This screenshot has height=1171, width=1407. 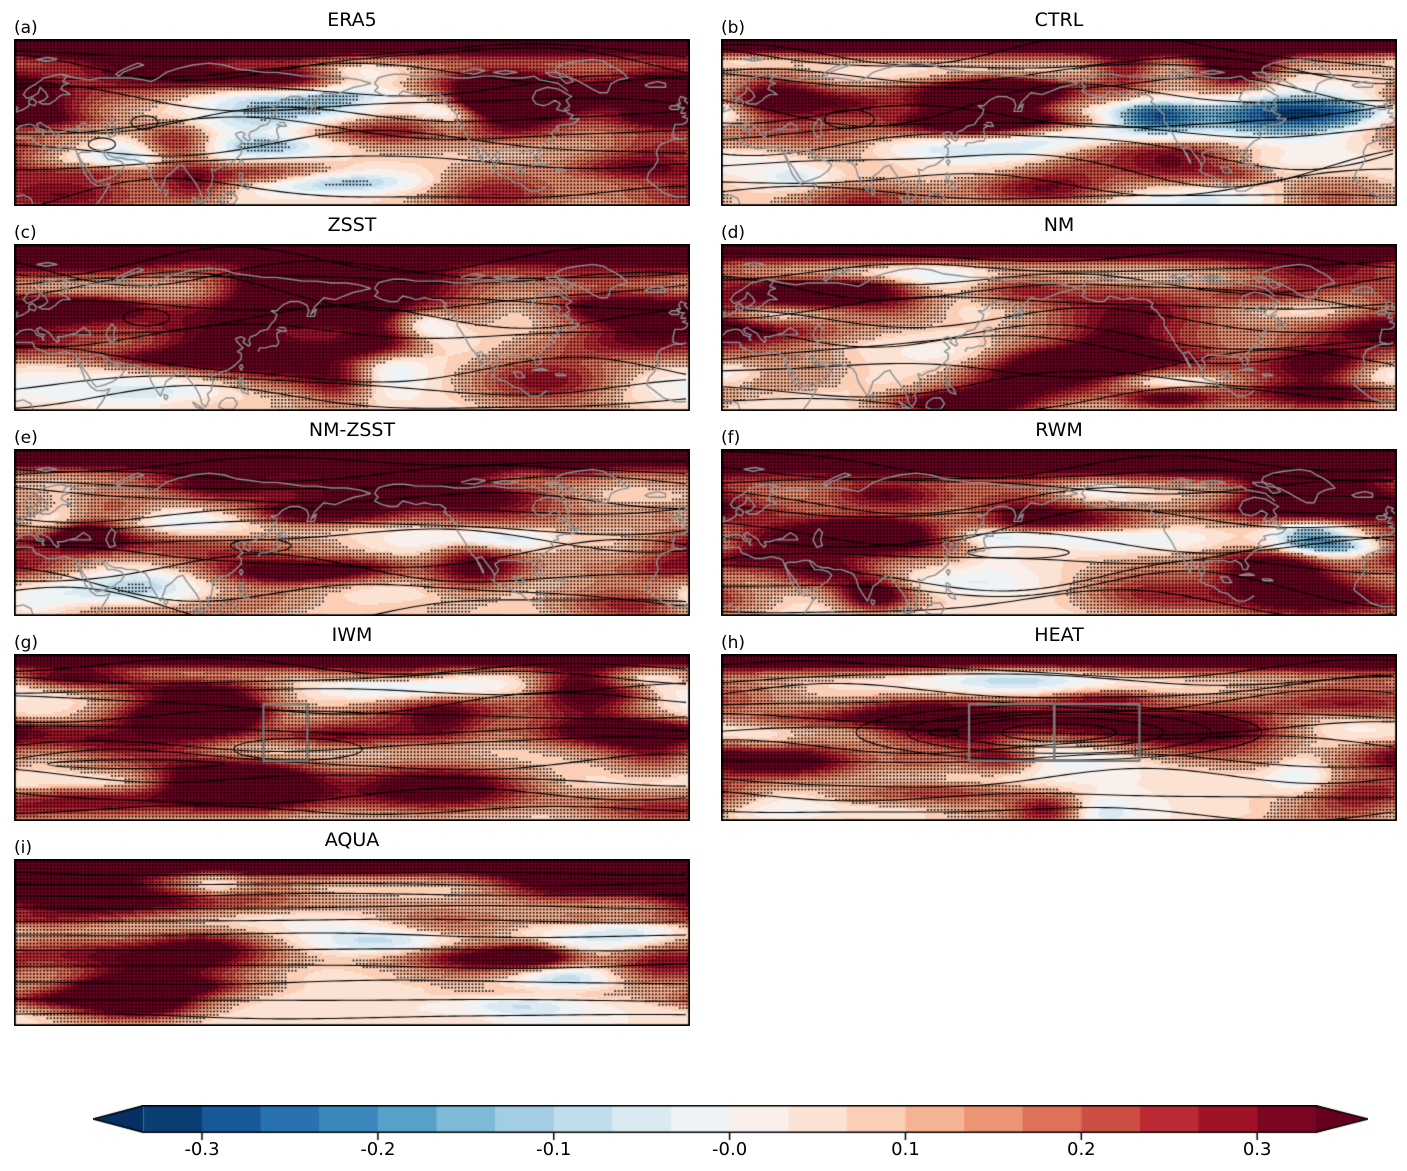 I want to click on panel-title: IWM, so click(x=352, y=635).